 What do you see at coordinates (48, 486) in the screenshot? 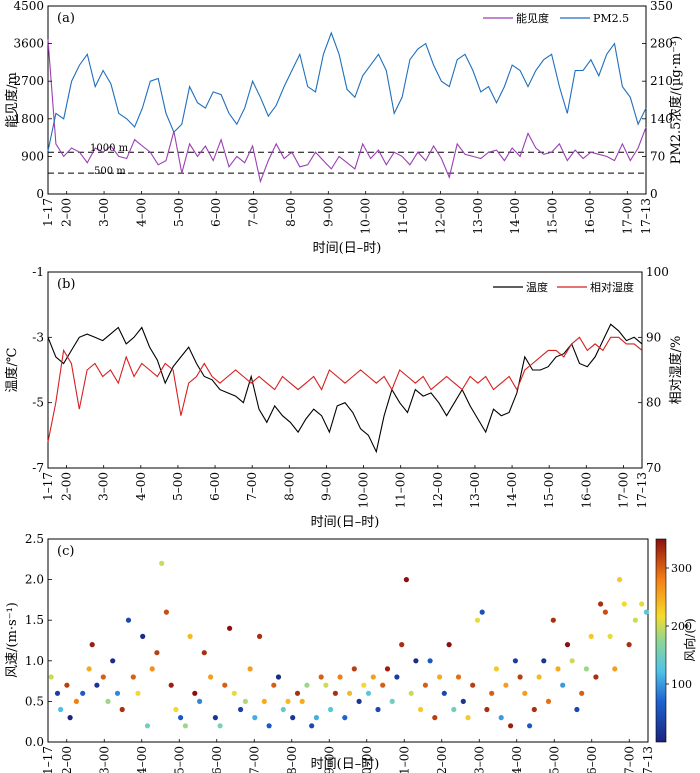
I see `x-tick-label: 1–17` at bounding box center [48, 486].